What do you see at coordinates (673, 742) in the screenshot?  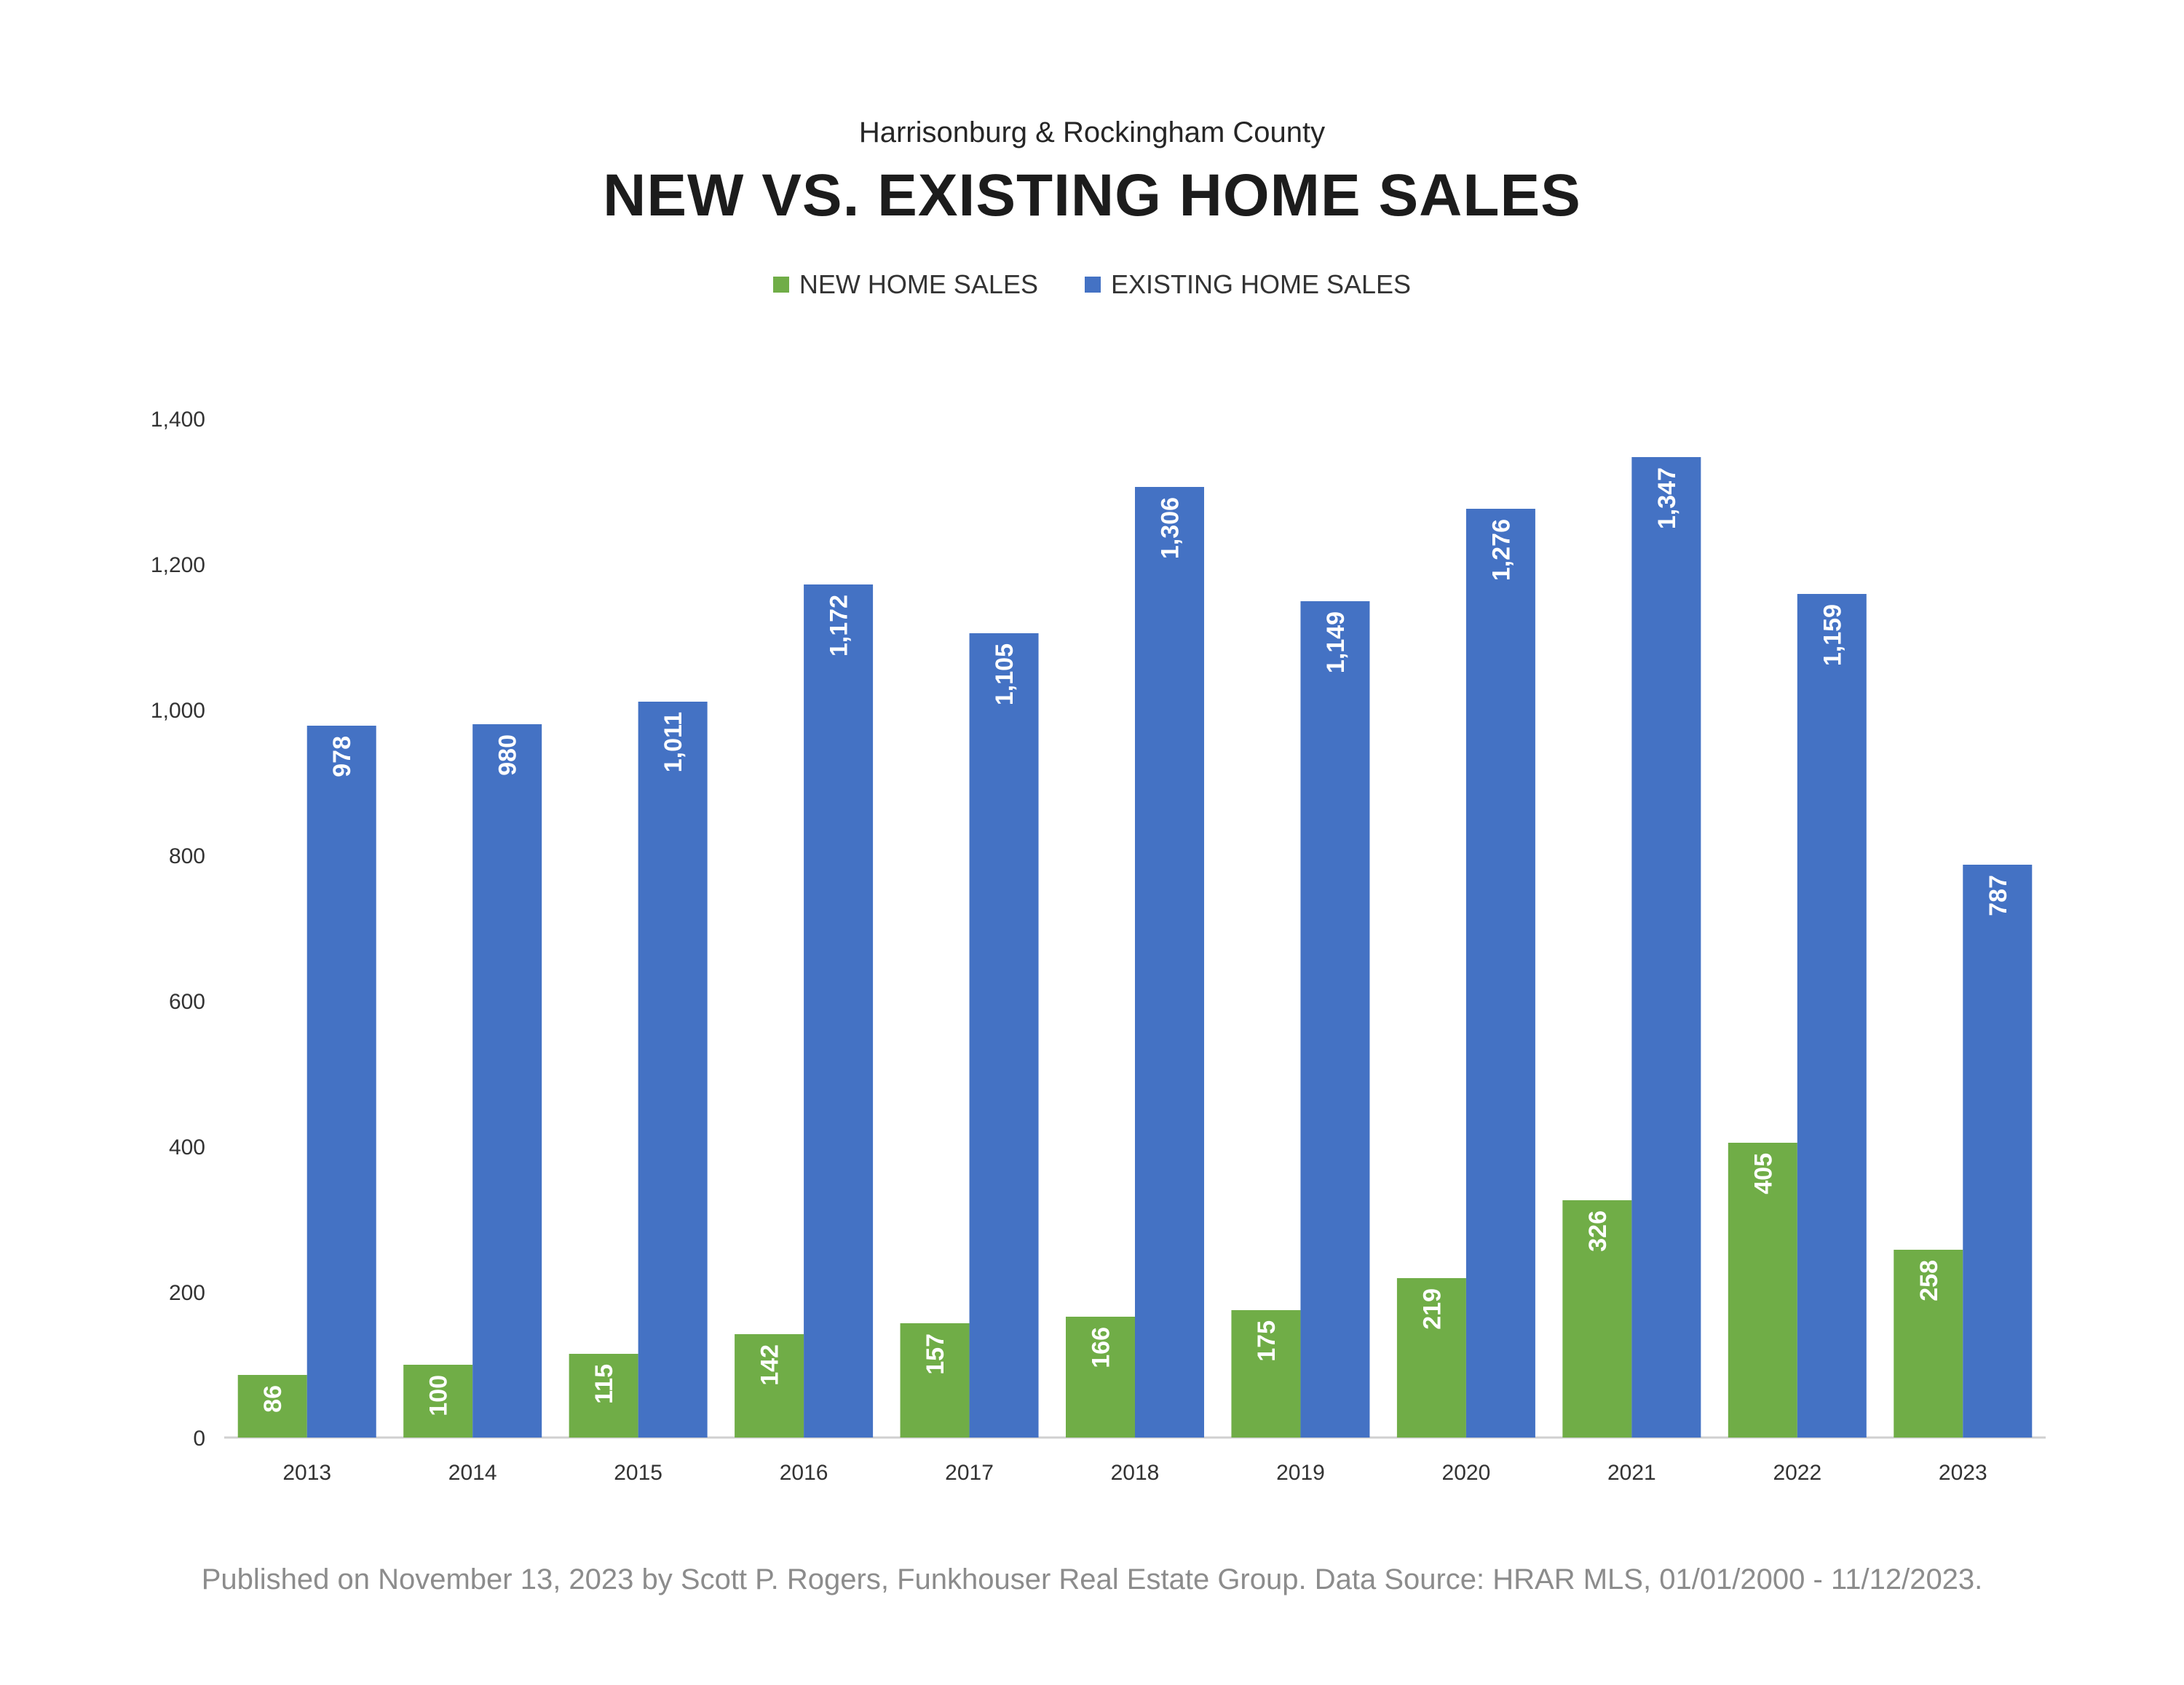 I see `existing-sales-data-label: 1,011` at bounding box center [673, 742].